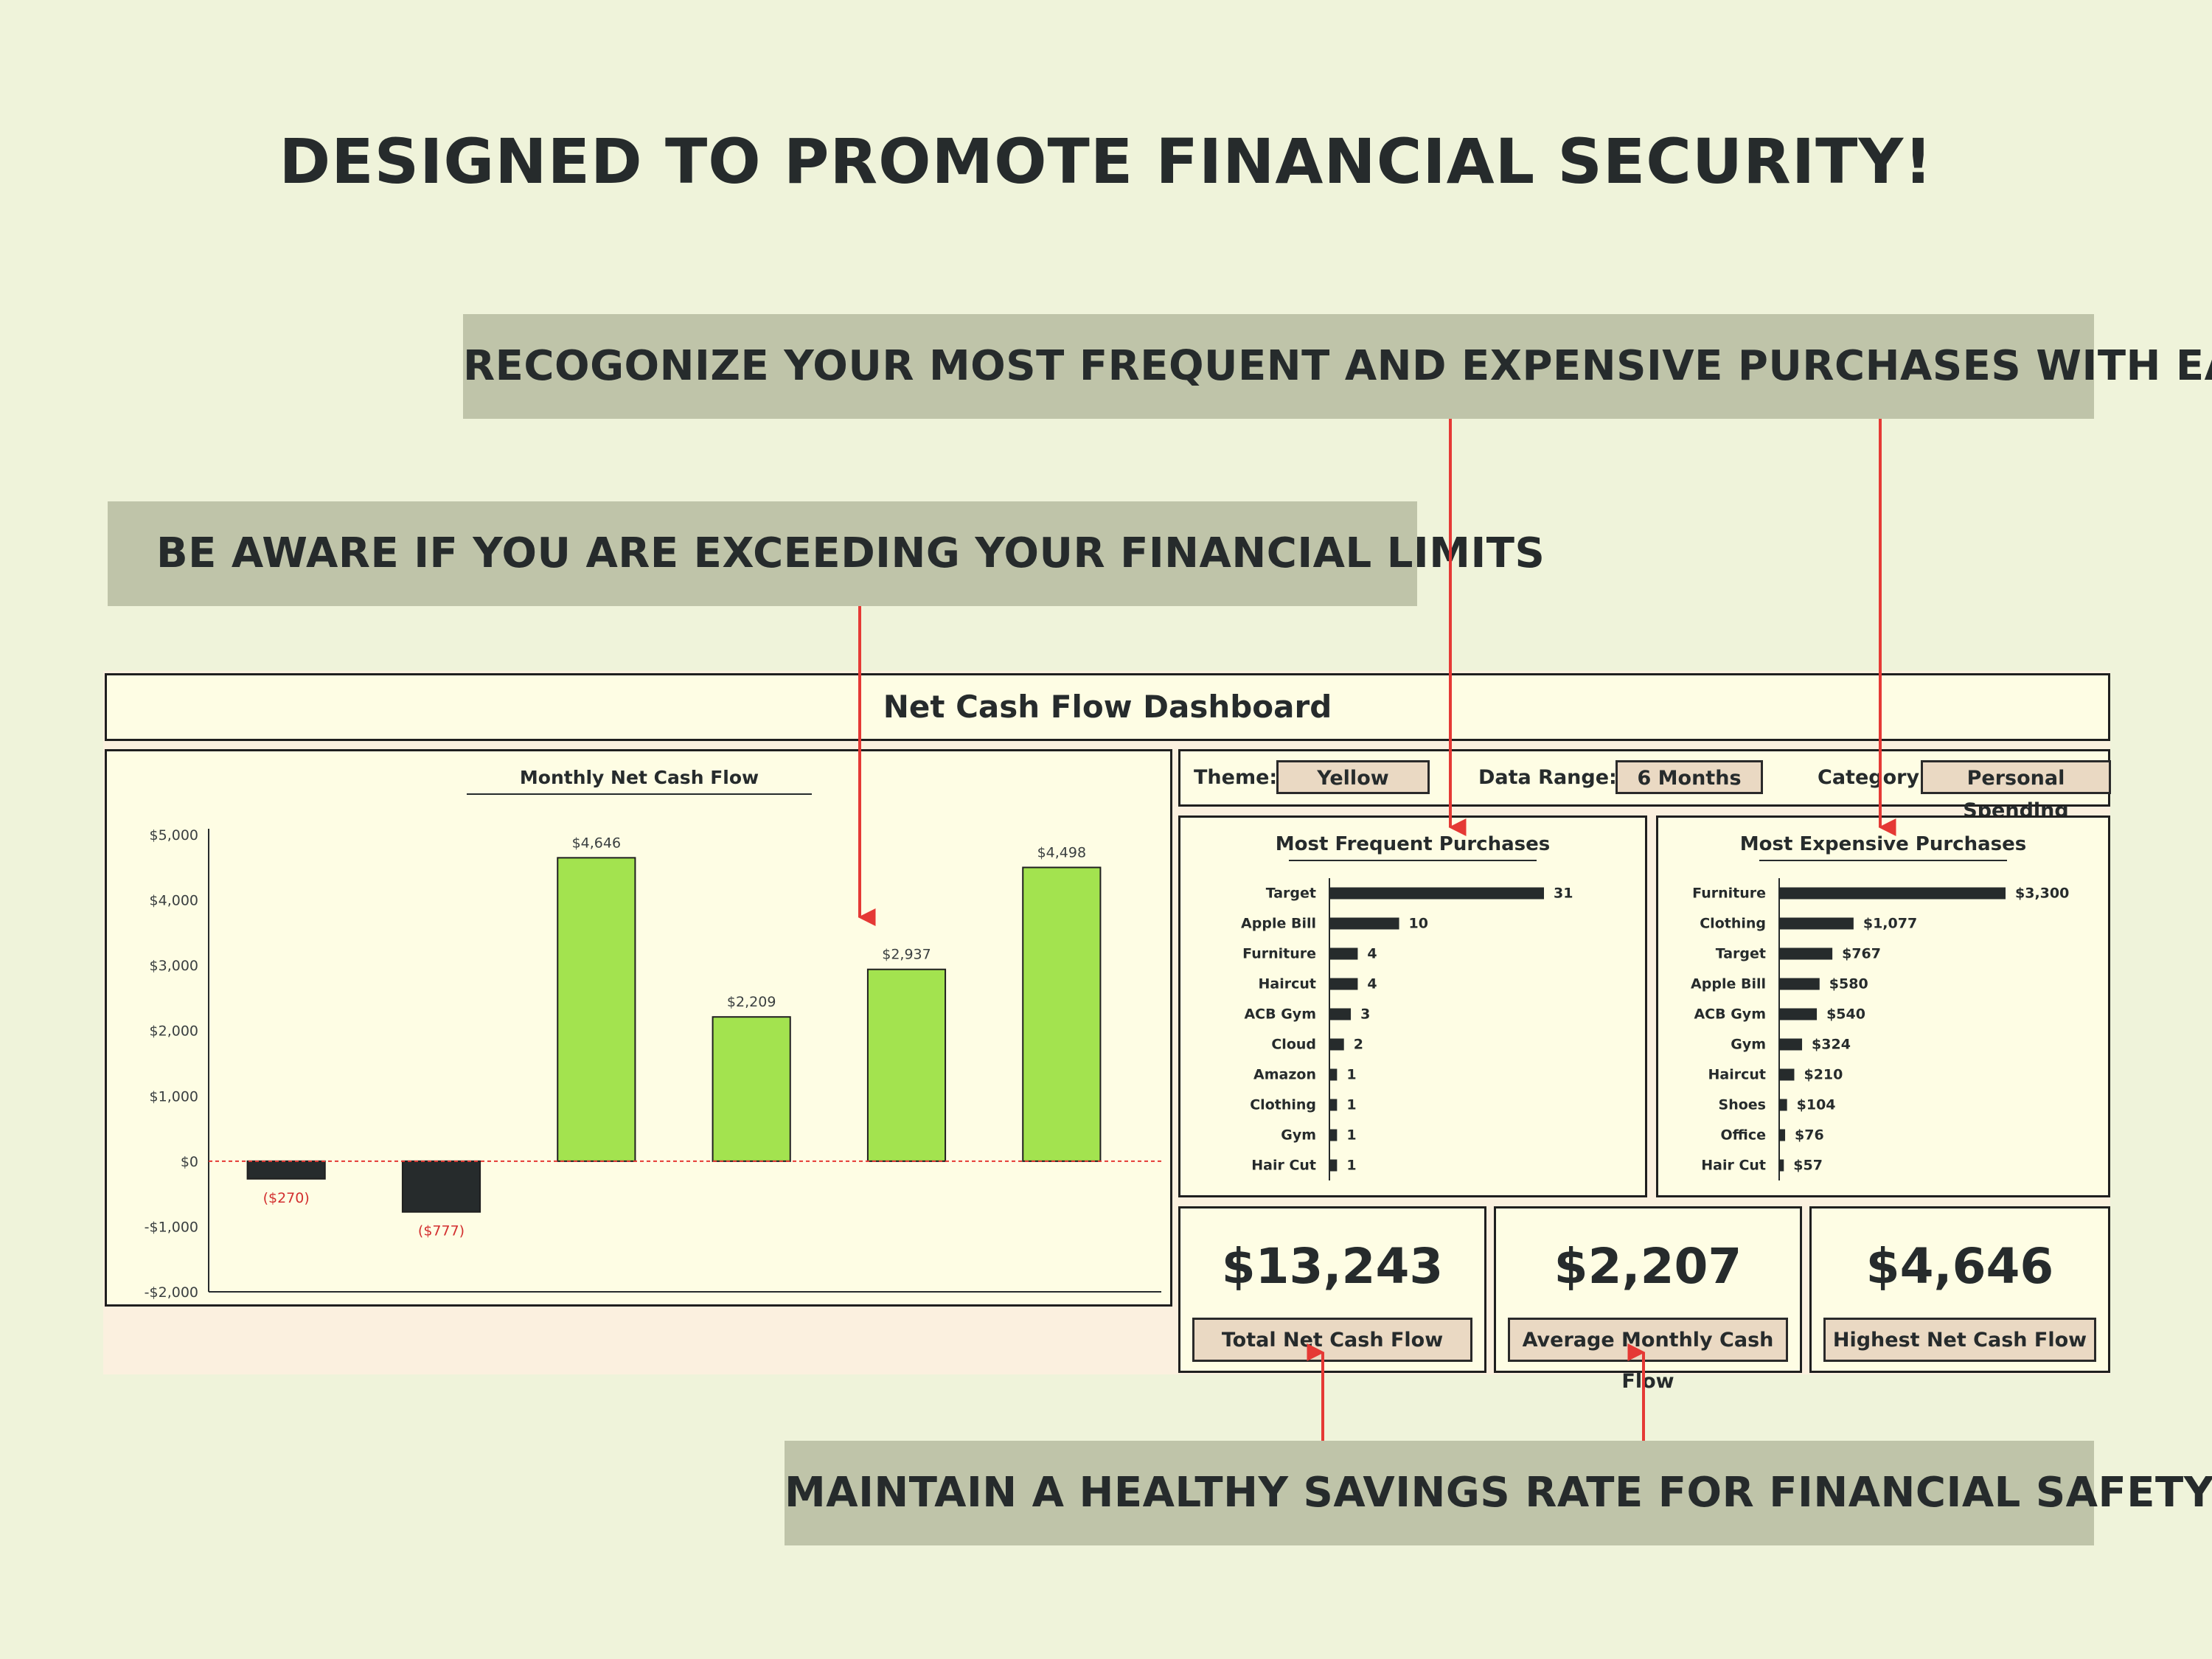 The image size is (2212, 1659). What do you see at coordinates (1883, 844) in the screenshot?
I see `chart-title: Most Expensive Purchases` at bounding box center [1883, 844].